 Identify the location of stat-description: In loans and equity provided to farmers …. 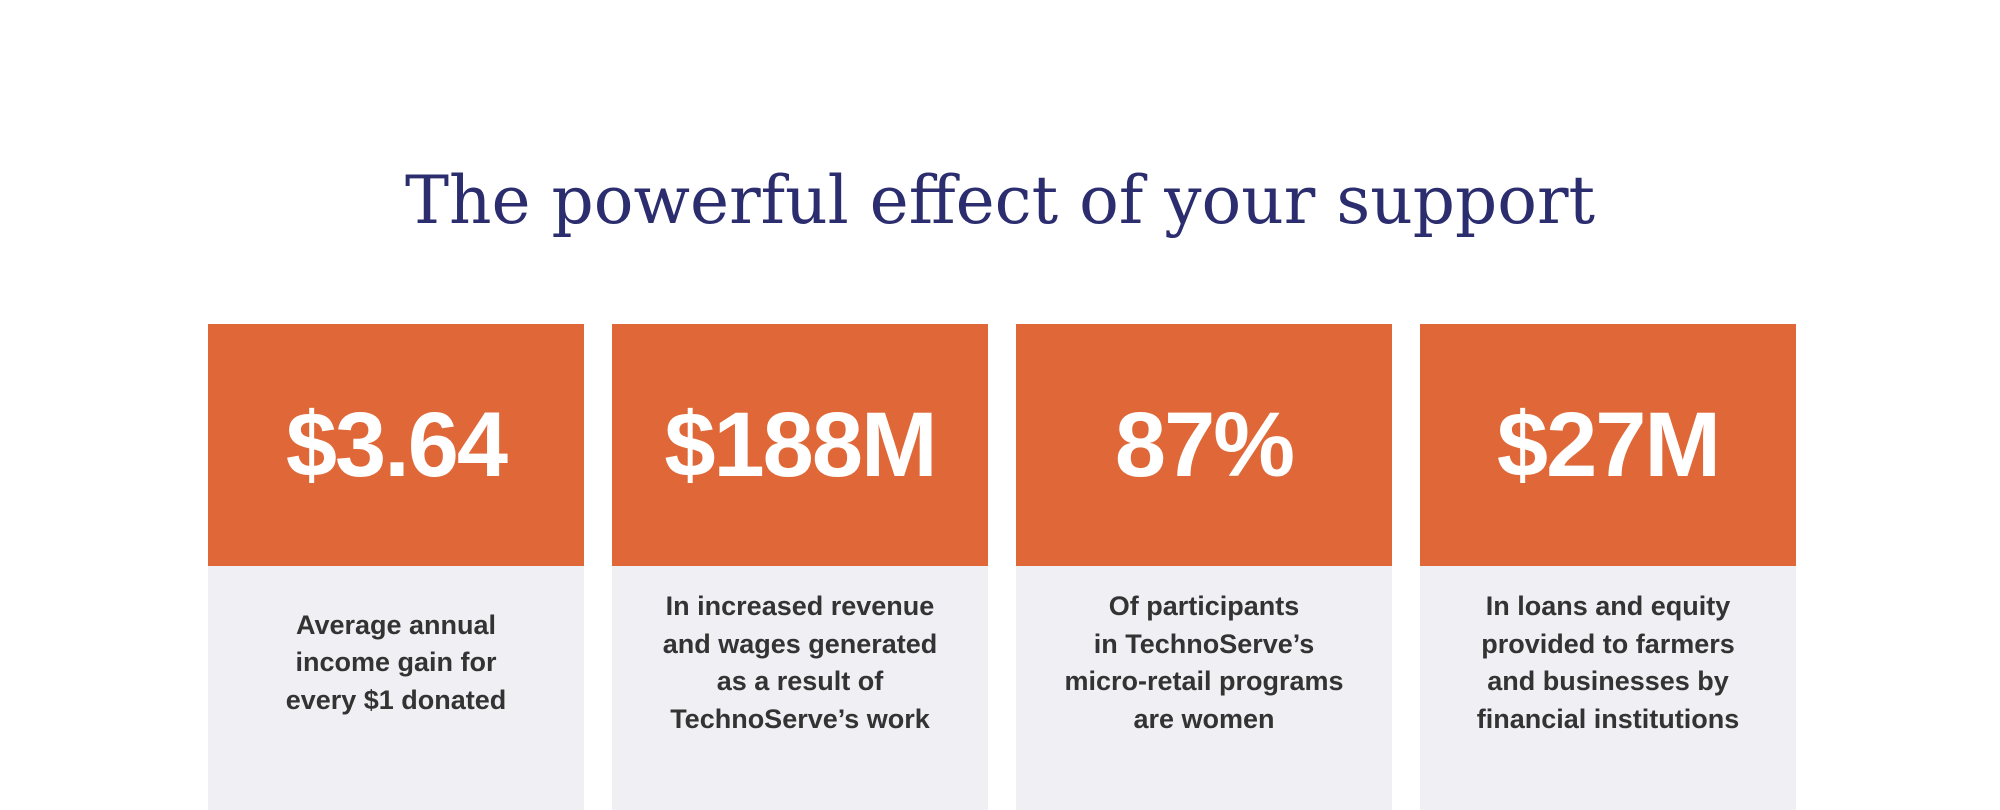
(1608, 662).